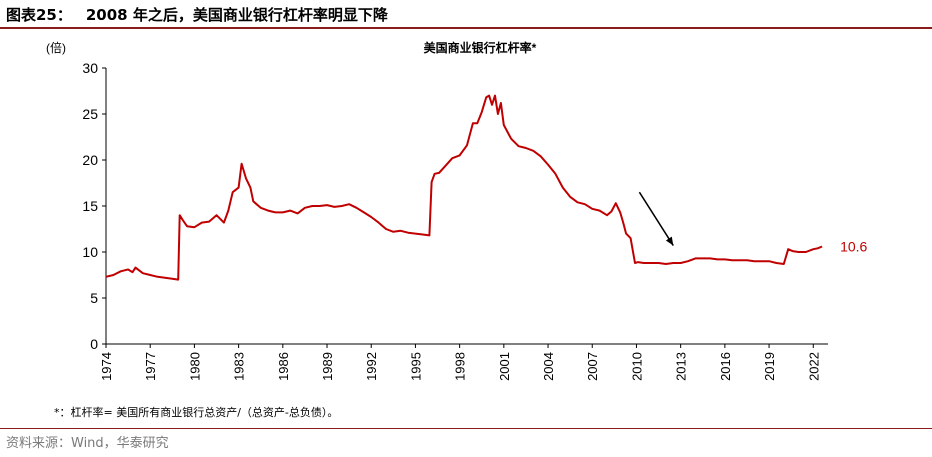 The image size is (932, 457). I want to click on y-tick-label: 15, so click(90, 206).